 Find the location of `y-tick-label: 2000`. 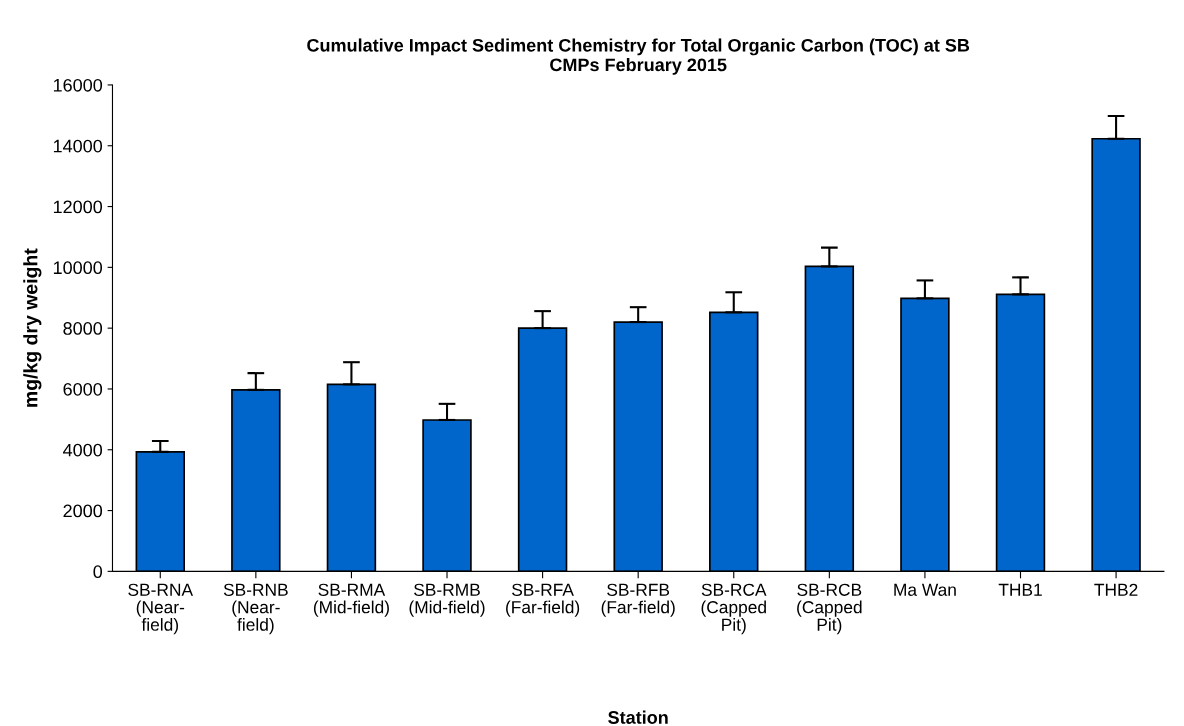

y-tick-label: 2000 is located at coordinates (83, 511).